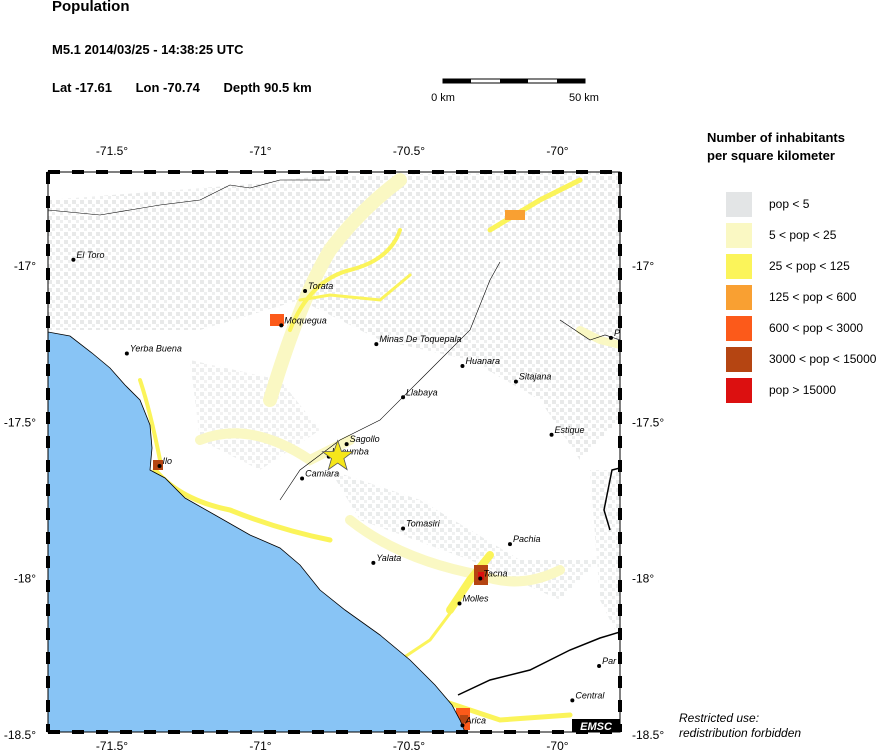 This screenshot has height=756, width=890. I want to click on city-estique: Estique, so click(567, 431).